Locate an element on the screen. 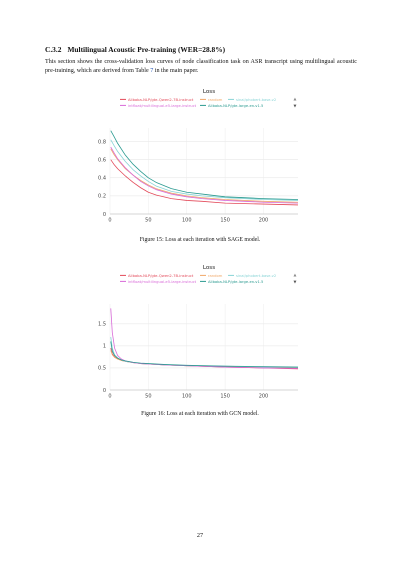 The height and width of the screenshot is (565, 400). page-number: 27 is located at coordinates (200, 535).